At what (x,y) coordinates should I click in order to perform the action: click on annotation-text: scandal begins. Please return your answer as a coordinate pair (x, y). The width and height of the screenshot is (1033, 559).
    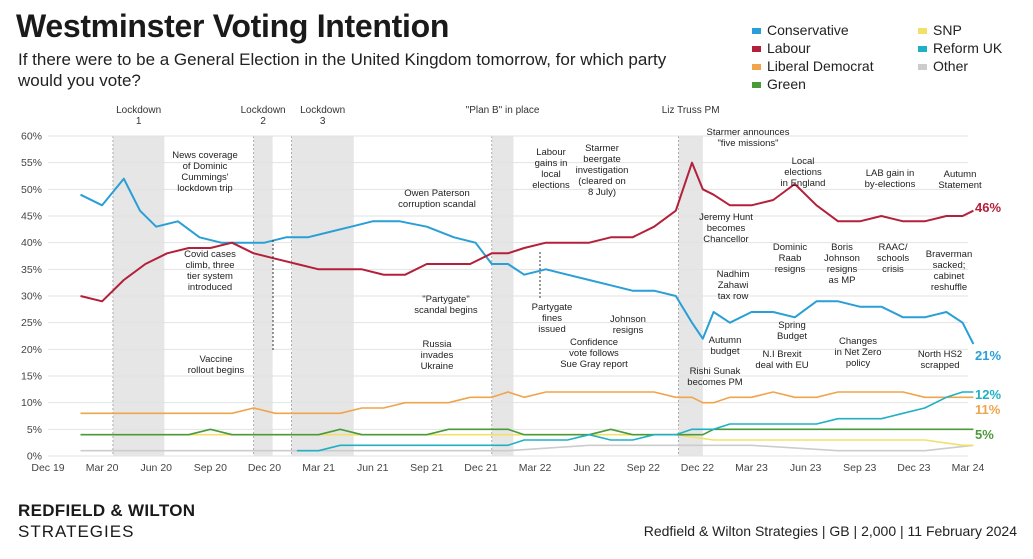
    Looking at the image, I should click on (446, 310).